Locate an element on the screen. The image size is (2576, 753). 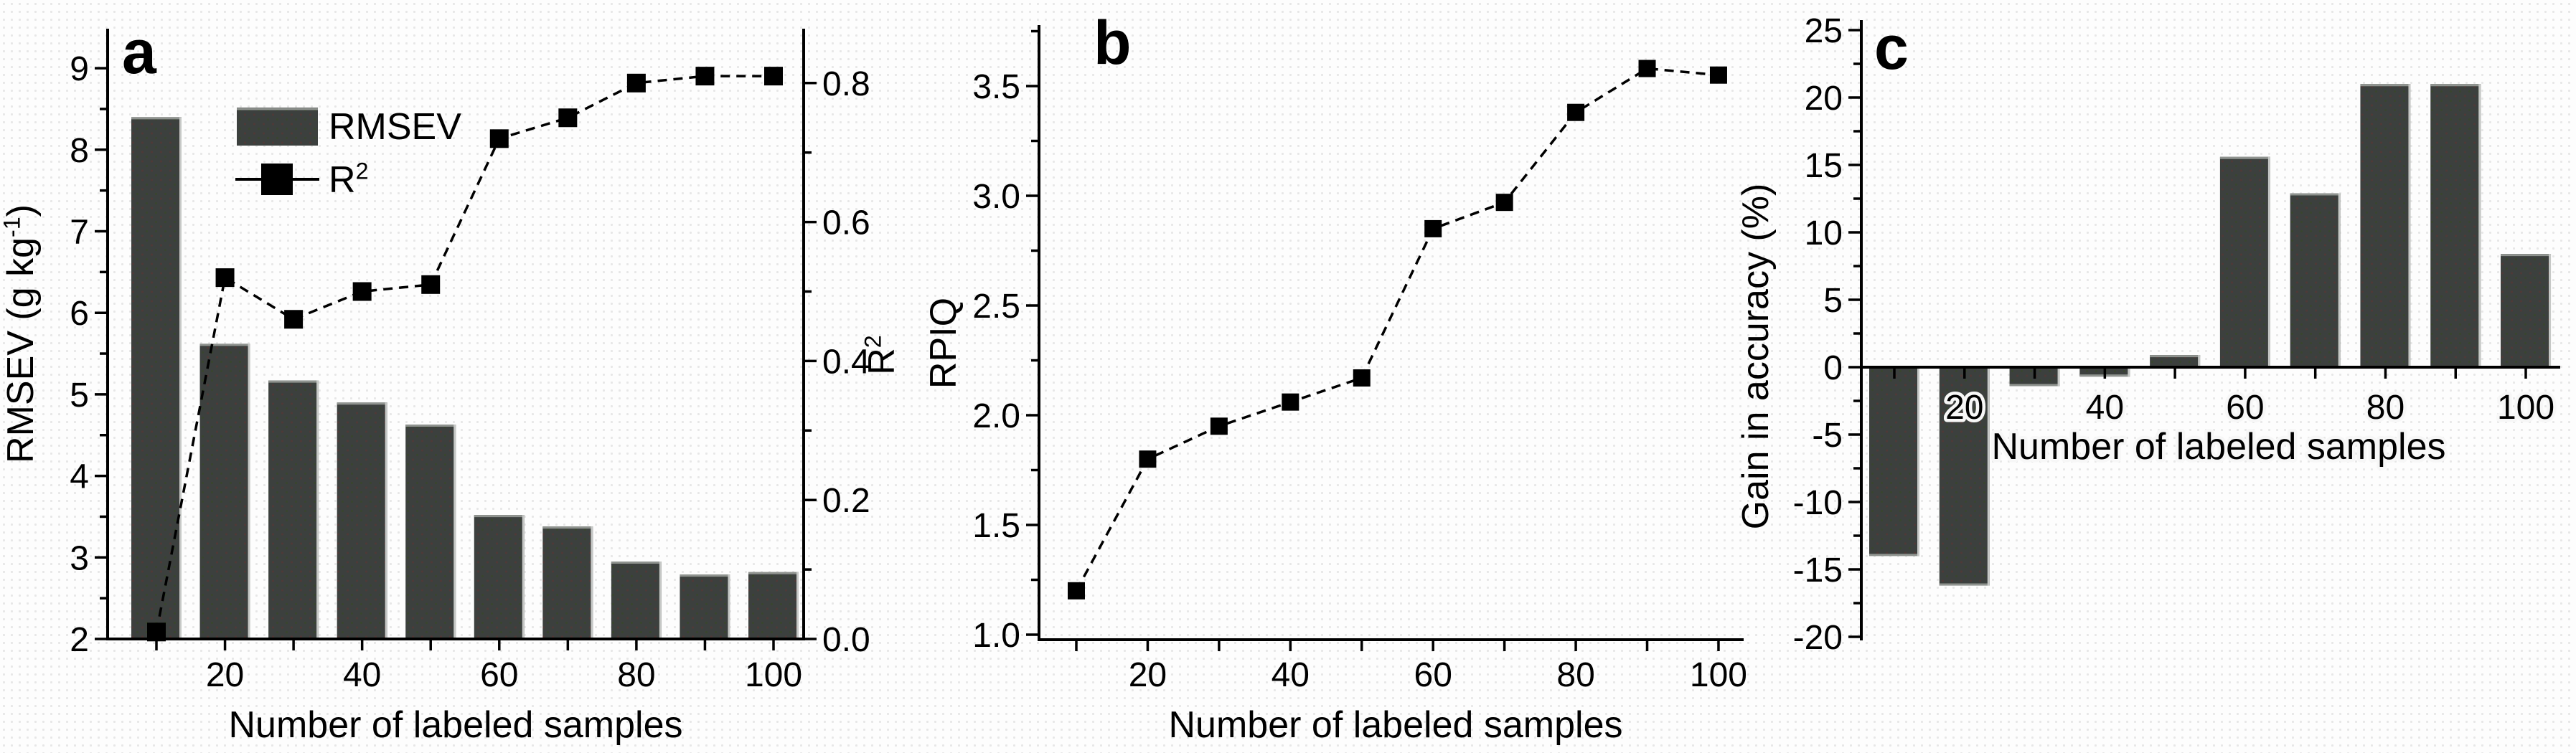
legend-bar-swatch is located at coordinates (277, 127).